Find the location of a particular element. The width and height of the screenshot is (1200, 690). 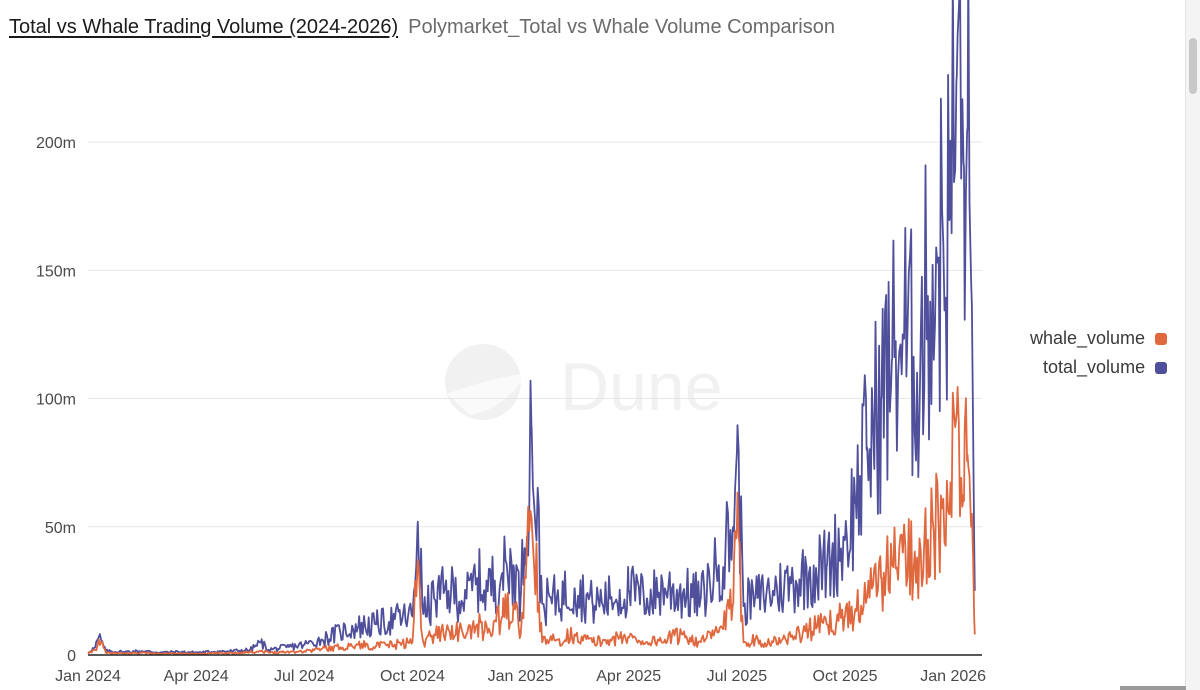

x-tick-label: Oct 2024 is located at coordinates (412, 676).